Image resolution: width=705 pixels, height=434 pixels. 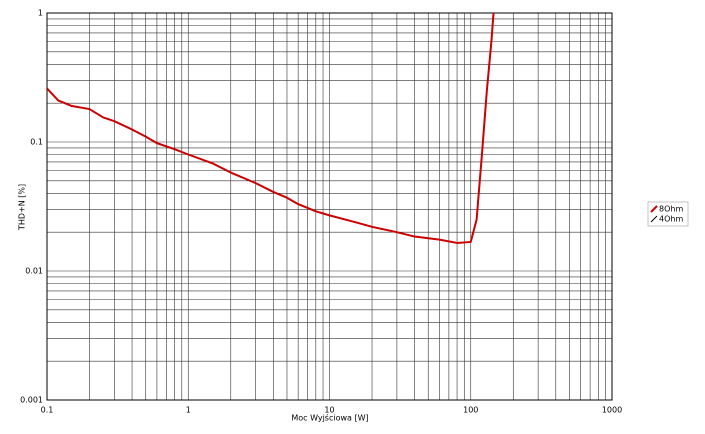 I want to click on x-tick-label: 1000, so click(x=612, y=410).